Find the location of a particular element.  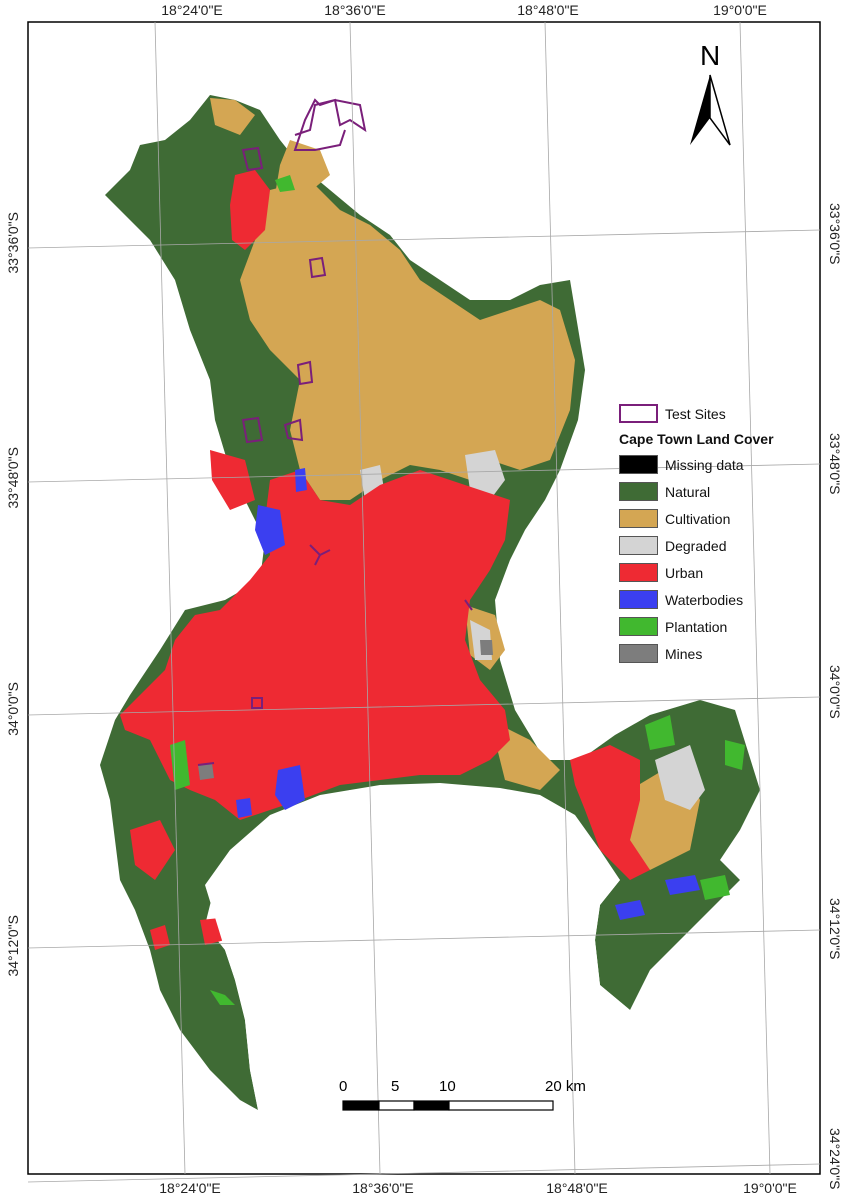

north-arrow-icon is located at coordinates (710, 110).